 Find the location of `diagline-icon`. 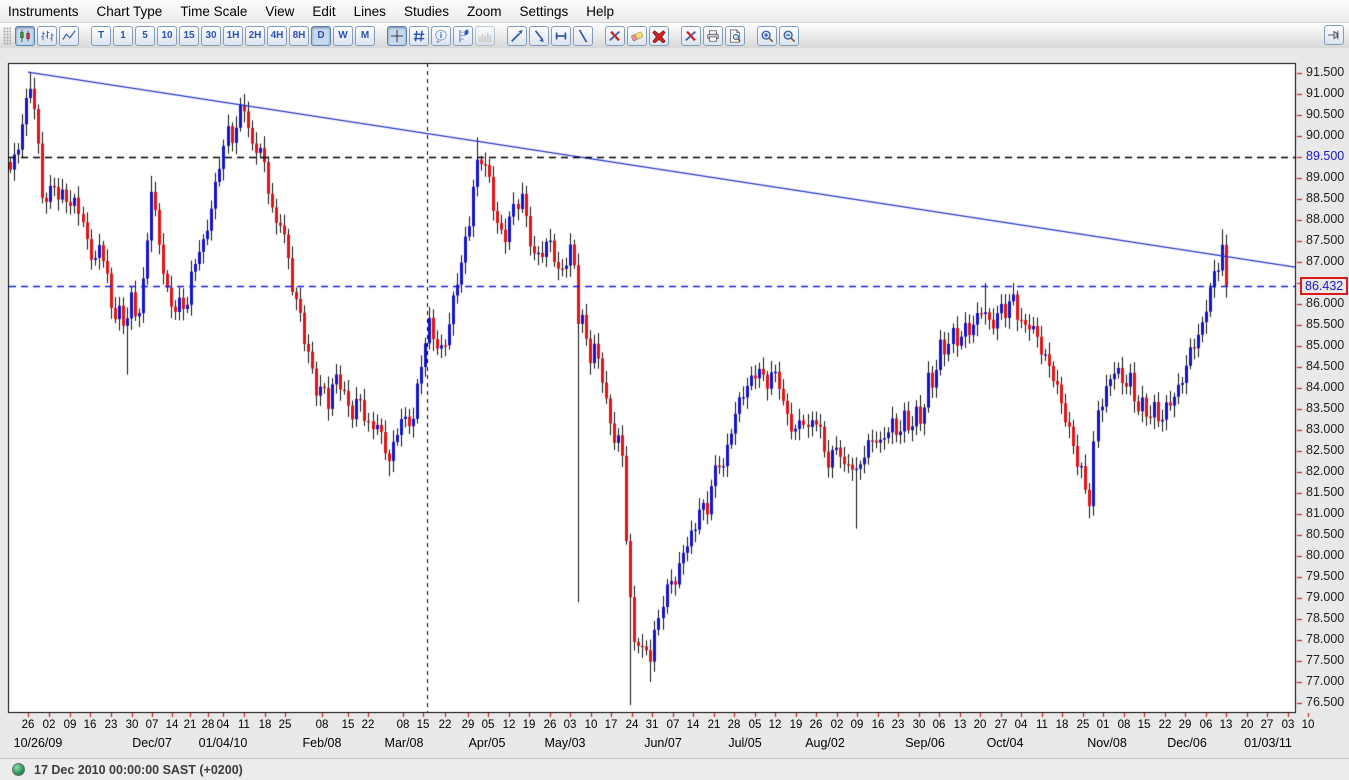

diagline-icon is located at coordinates (583, 35).